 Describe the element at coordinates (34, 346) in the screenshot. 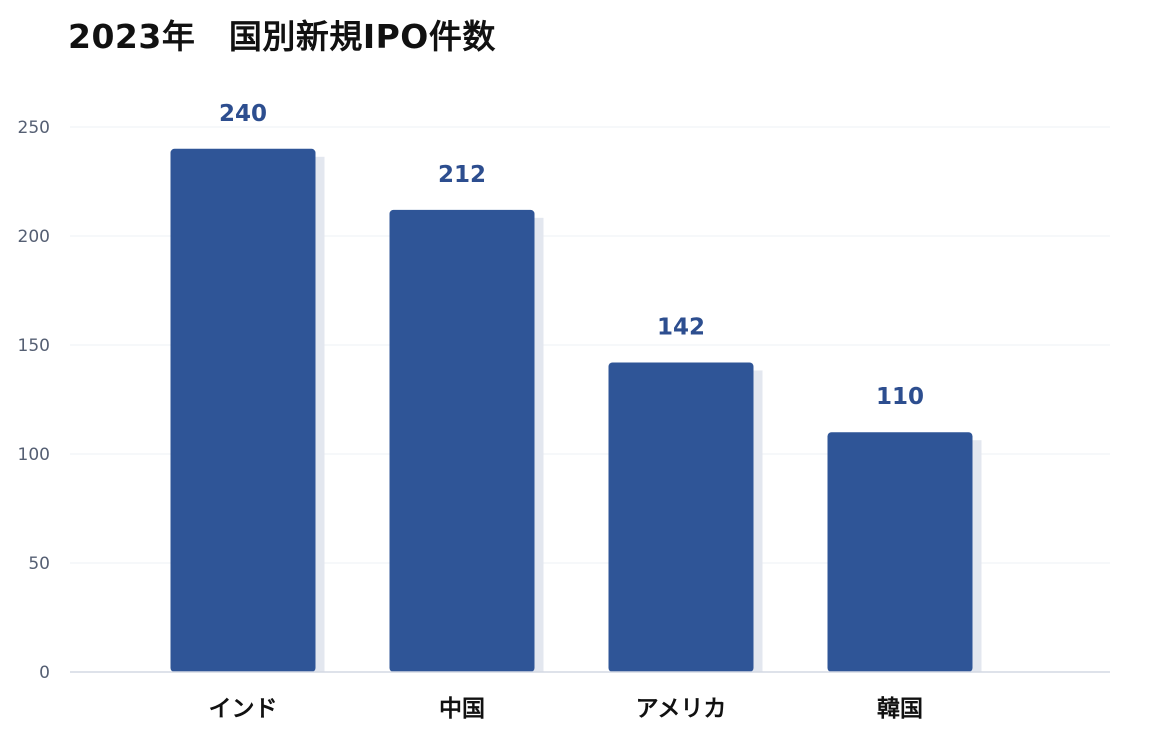

I see `y-tick-label: 150` at that location.